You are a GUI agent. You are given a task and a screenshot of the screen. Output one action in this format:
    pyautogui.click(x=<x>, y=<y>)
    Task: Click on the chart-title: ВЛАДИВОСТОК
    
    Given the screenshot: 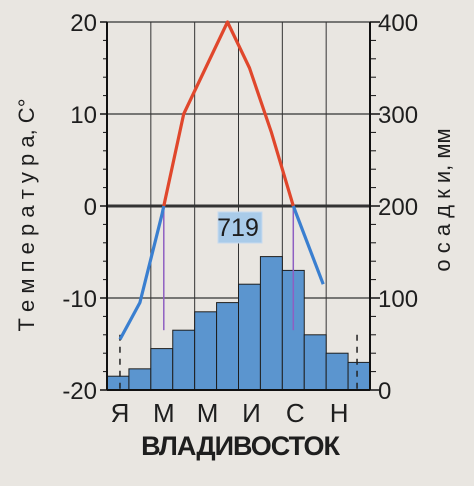 What is the action you would take?
    pyautogui.click(x=240, y=446)
    